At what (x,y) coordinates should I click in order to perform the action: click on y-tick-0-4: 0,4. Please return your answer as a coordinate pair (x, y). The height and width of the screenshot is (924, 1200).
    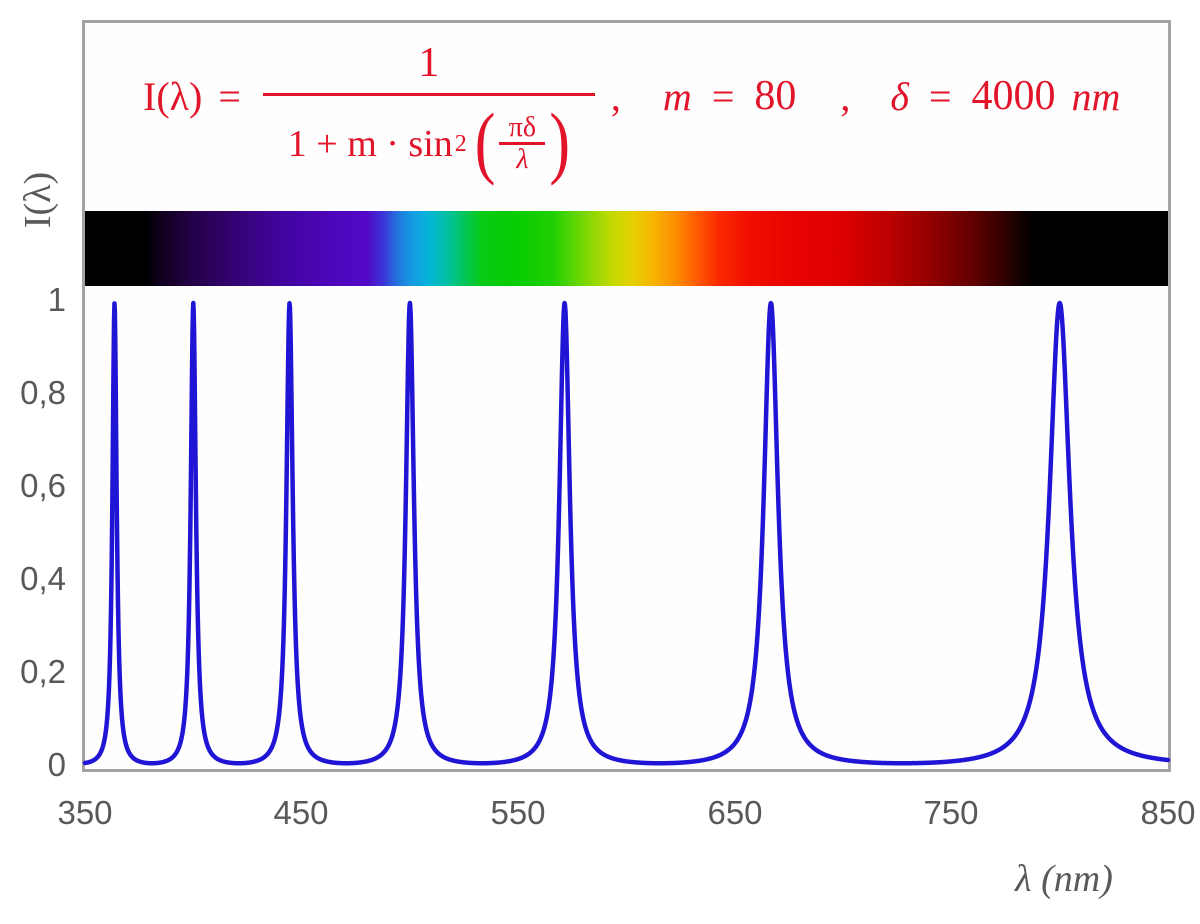
    Looking at the image, I should click on (43, 578).